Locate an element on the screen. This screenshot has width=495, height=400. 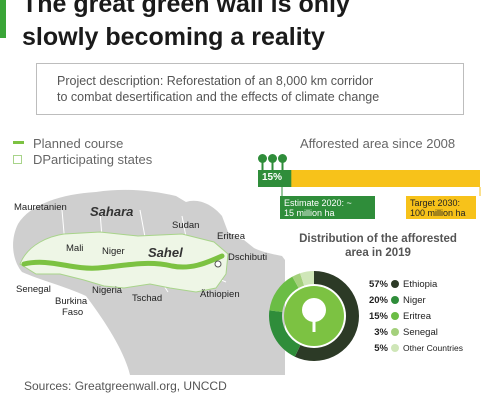
planned-course-line is located at coordinates (123, 262).